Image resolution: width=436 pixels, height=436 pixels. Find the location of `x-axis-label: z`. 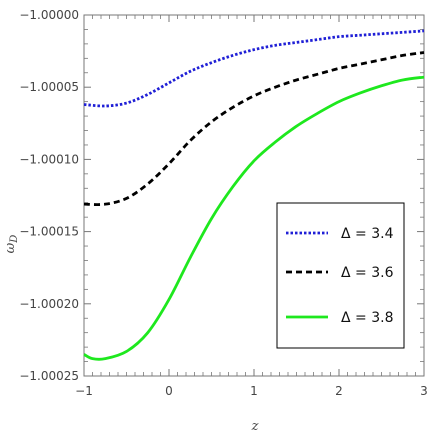

x-axis-label: z is located at coordinates (255, 426).